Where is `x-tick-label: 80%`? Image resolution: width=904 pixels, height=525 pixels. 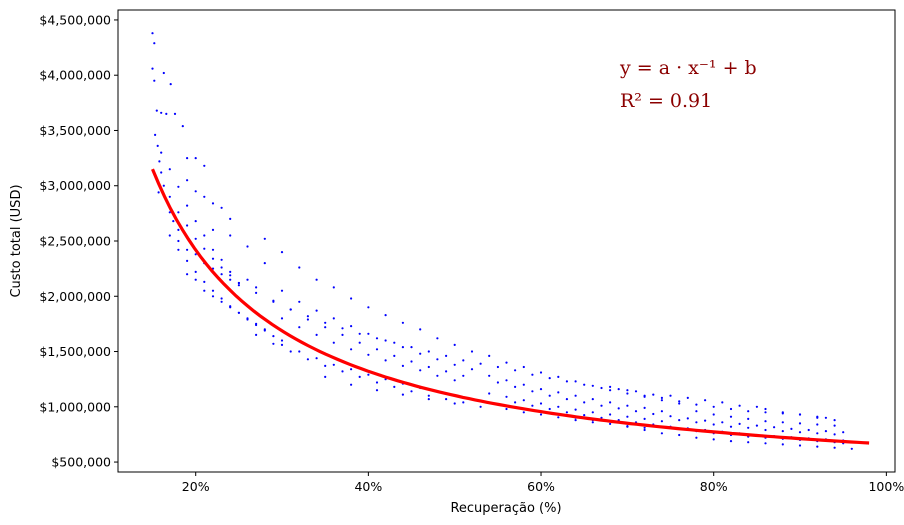
x-tick-label: 80% is located at coordinates (714, 486).